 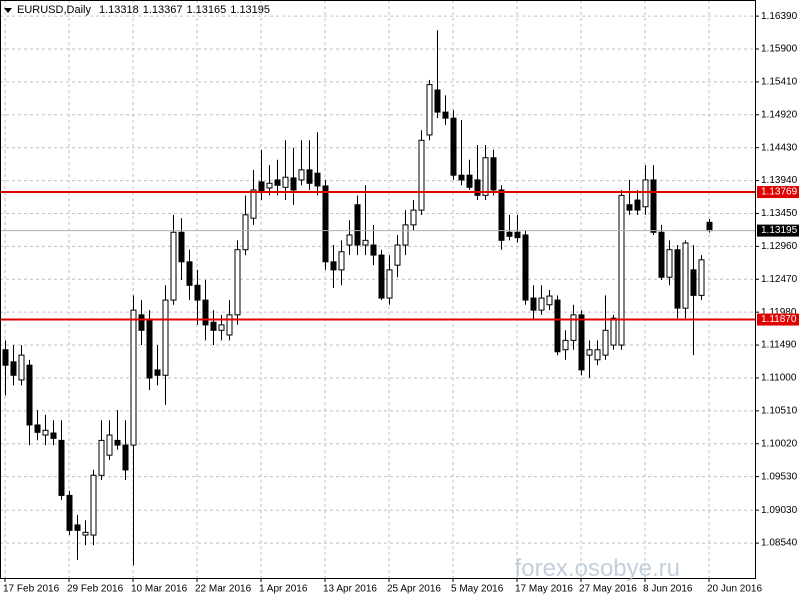 What do you see at coordinates (597, 568) in the screenshot?
I see `watermark: forex.osobye.ru` at bounding box center [597, 568].